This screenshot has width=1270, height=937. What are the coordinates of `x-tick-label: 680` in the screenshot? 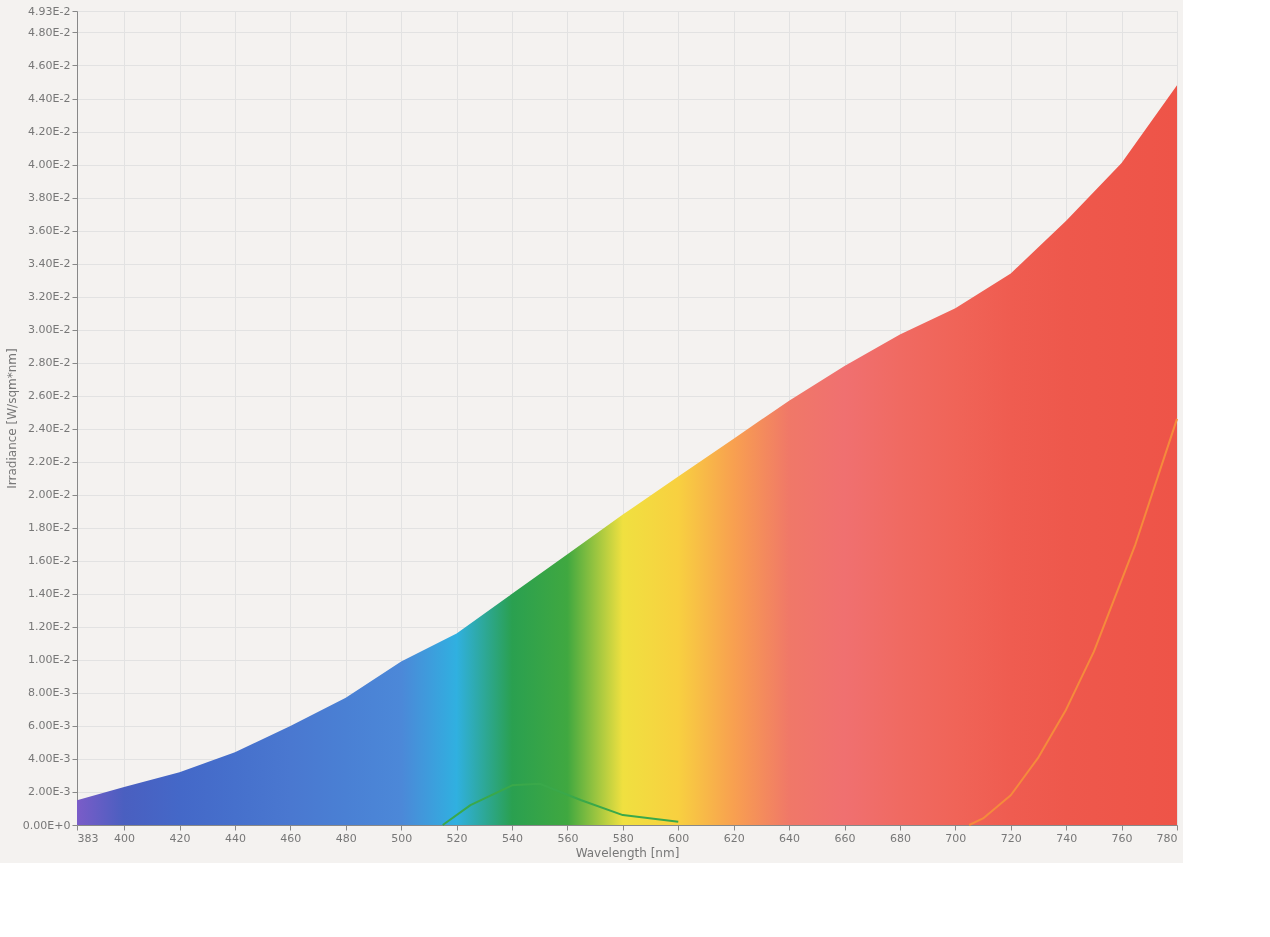 It's located at (900, 838).